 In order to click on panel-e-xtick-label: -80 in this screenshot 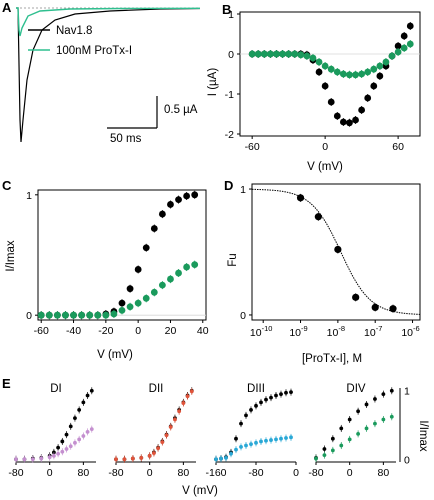, I will do `click(255, 473)`.